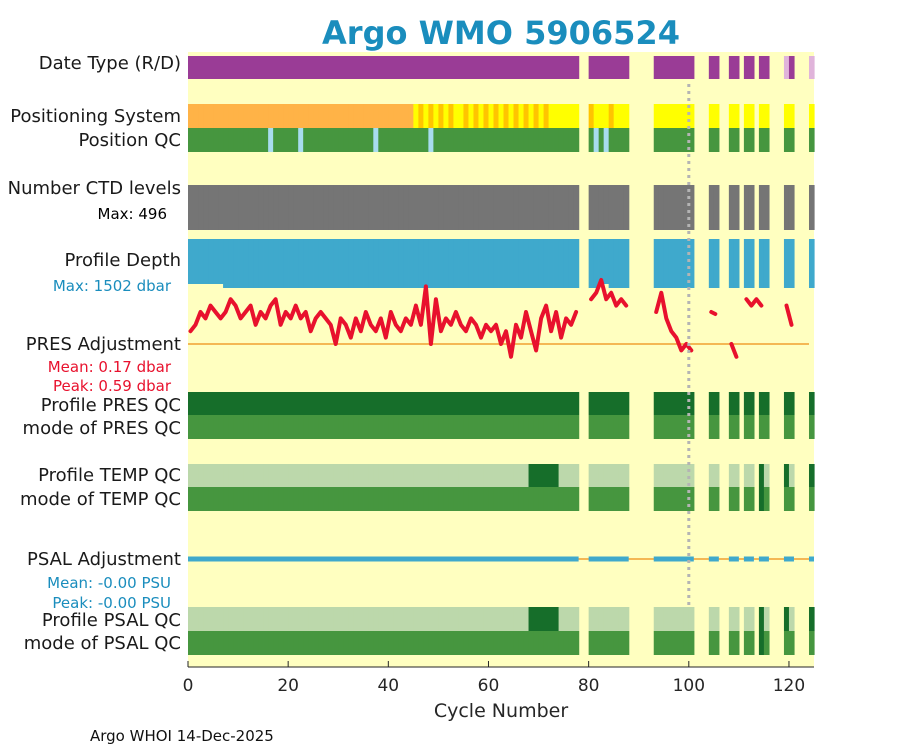  What do you see at coordinates (111, 620) in the screenshot?
I see `label-profile-psal-qc: Profile PSAL QC` at bounding box center [111, 620].